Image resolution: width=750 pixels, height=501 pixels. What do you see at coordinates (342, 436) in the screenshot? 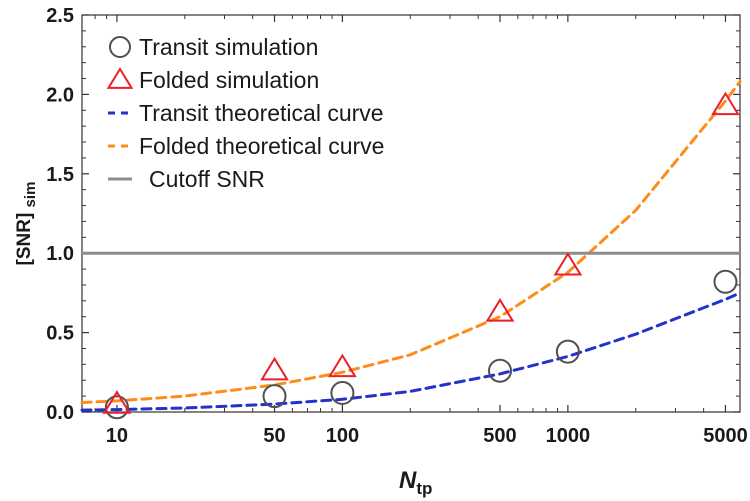
I see `x-tick-label: 100` at bounding box center [342, 436].